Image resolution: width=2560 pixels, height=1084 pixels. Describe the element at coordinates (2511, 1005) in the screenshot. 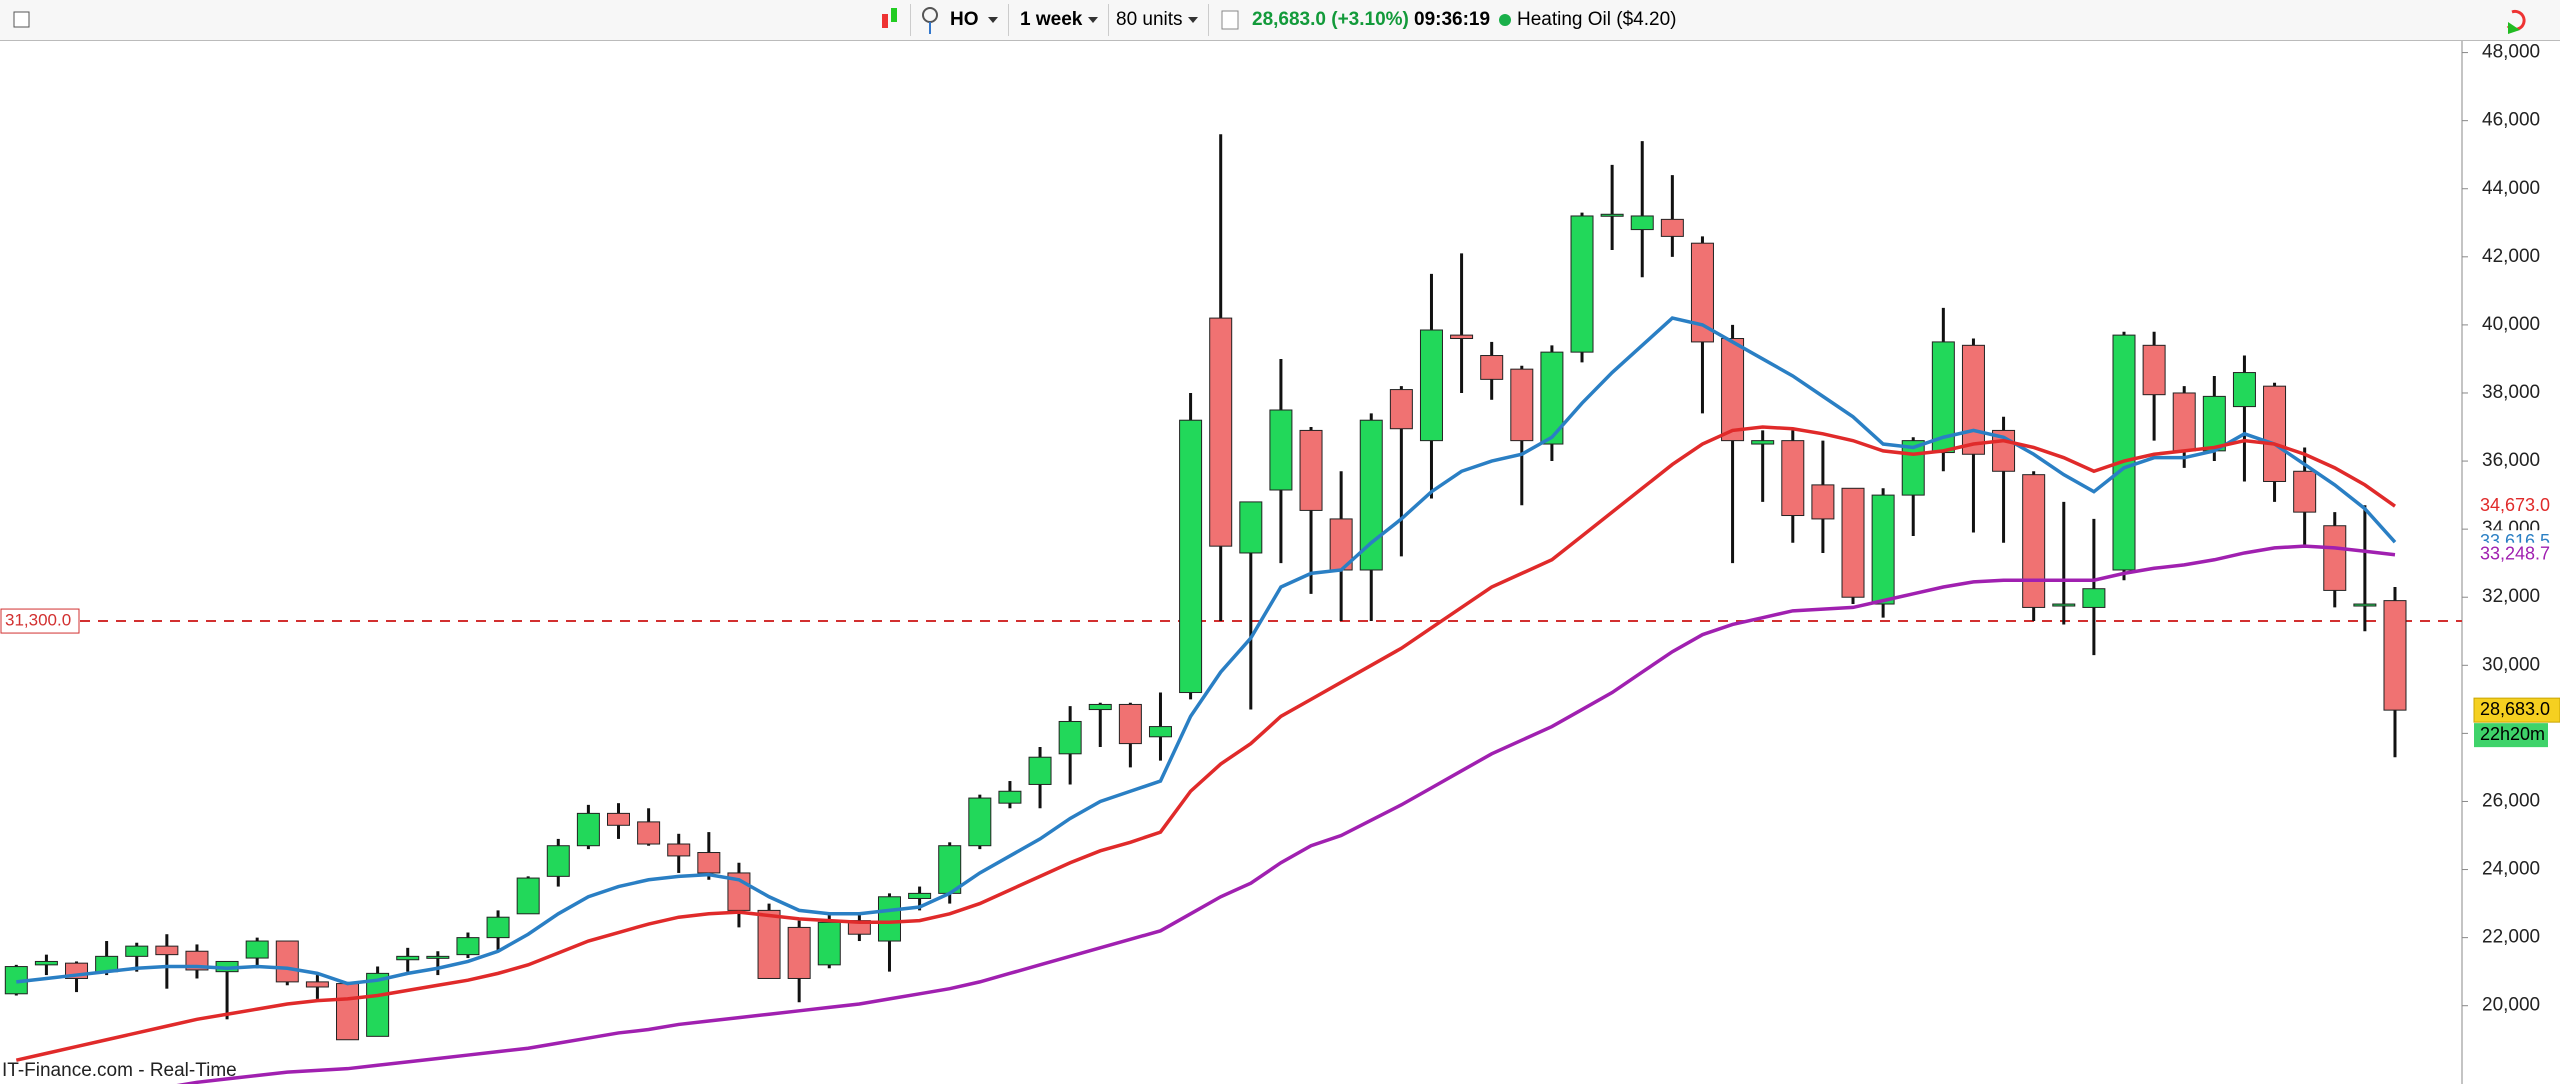

I see `y-tick-label: 20,000` at that location.